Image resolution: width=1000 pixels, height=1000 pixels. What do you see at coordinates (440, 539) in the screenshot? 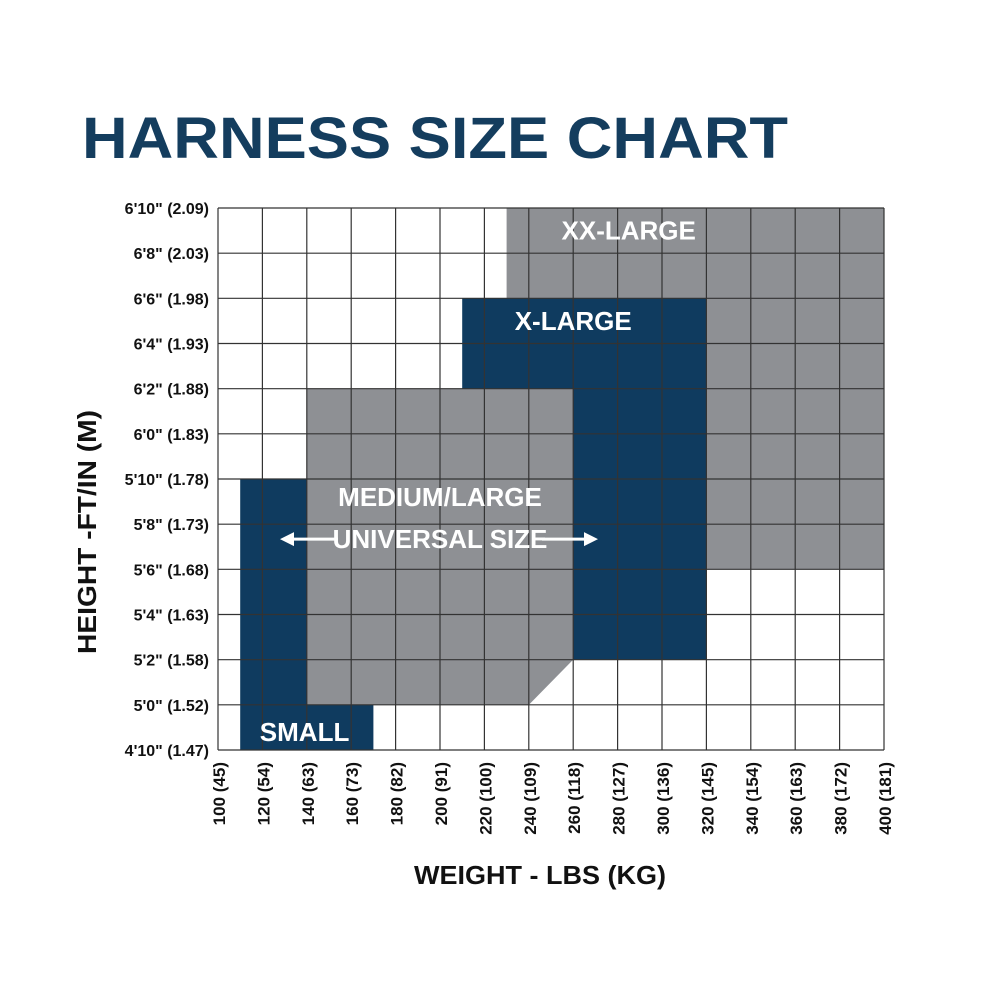
I see `region-sublabel: UNIVERSAL SIZE` at bounding box center [440, 539].